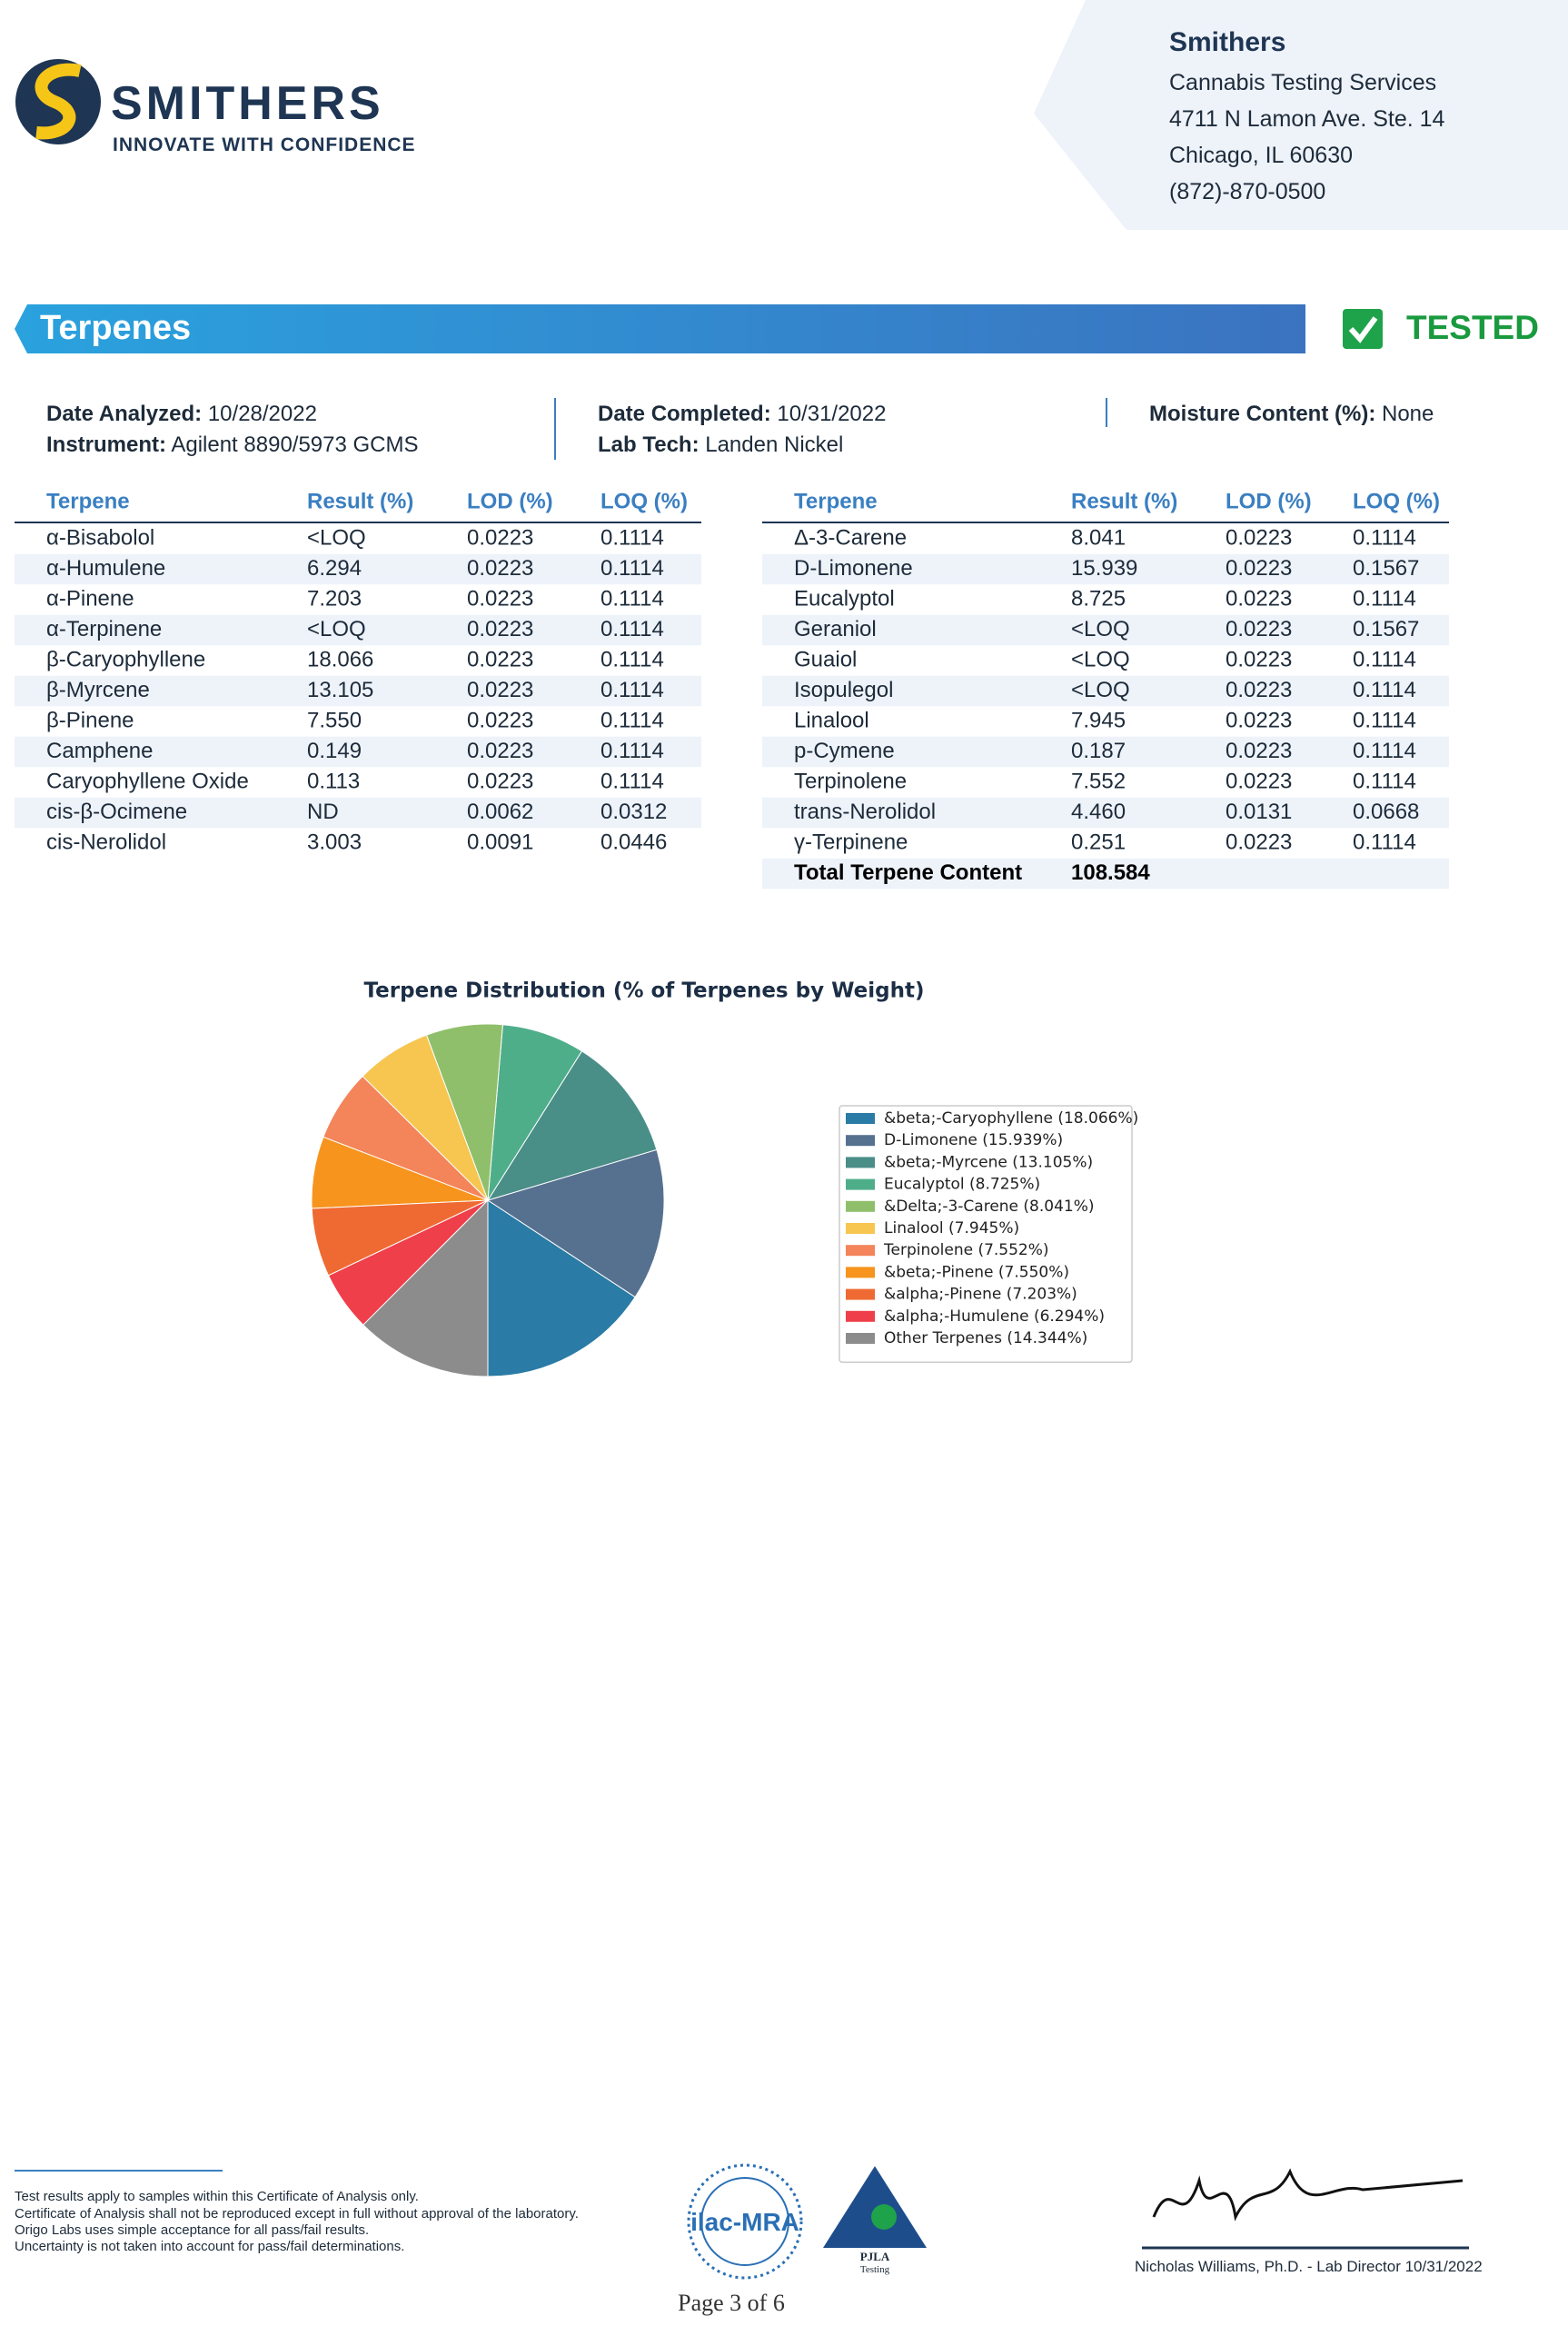 This screenshot has height=2326, width=1568. I want to click on legend-label: Other Terpenes (14.344%), so click(985, 1338).